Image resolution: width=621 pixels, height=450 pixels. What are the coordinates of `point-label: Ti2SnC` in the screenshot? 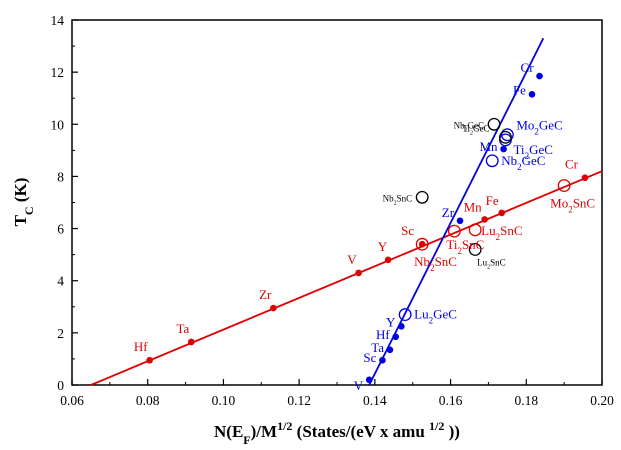 It's located at (465, 246).